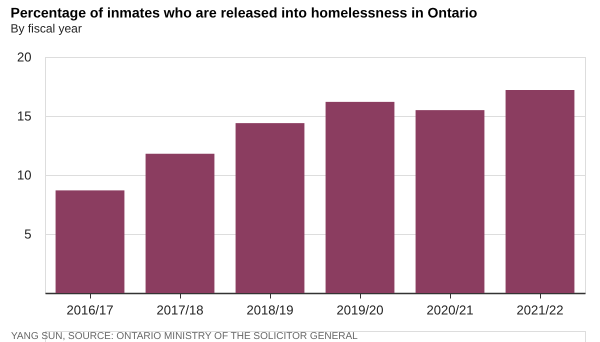  I want to click on x-tick-label: 2019/20, so click(360, 310).